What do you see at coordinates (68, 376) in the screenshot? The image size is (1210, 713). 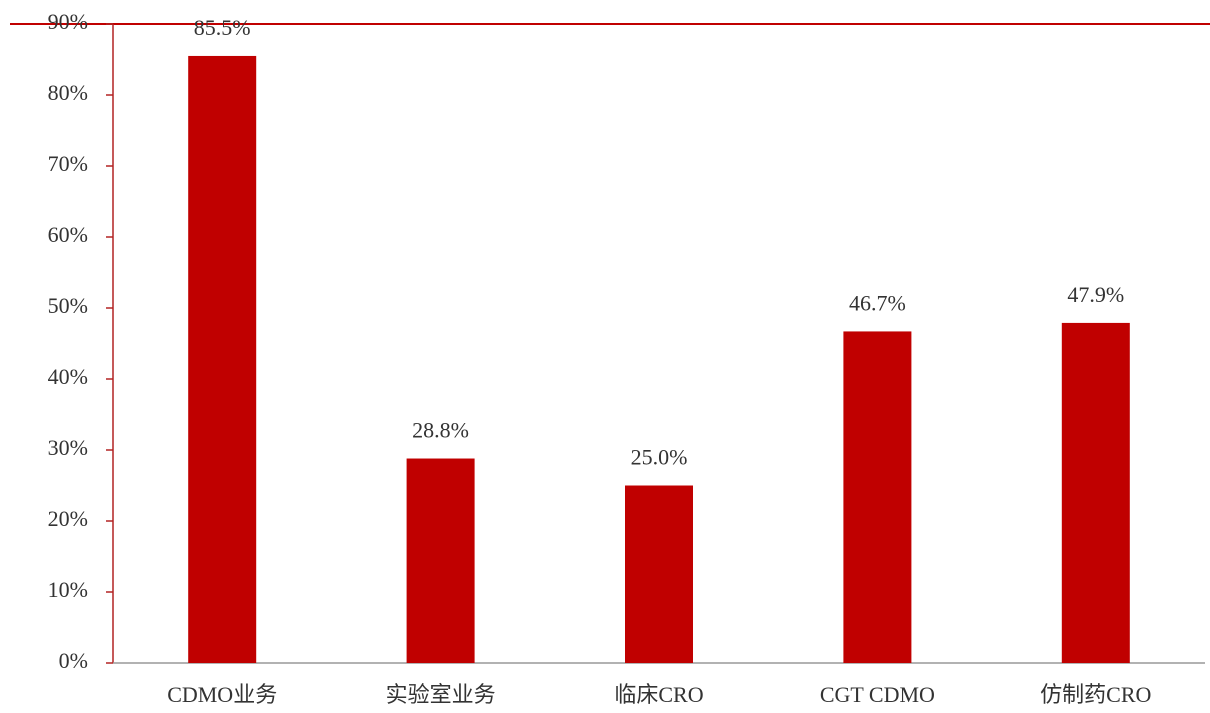 I see `y-tick-label: 40%` at bounding box center [68, 376].